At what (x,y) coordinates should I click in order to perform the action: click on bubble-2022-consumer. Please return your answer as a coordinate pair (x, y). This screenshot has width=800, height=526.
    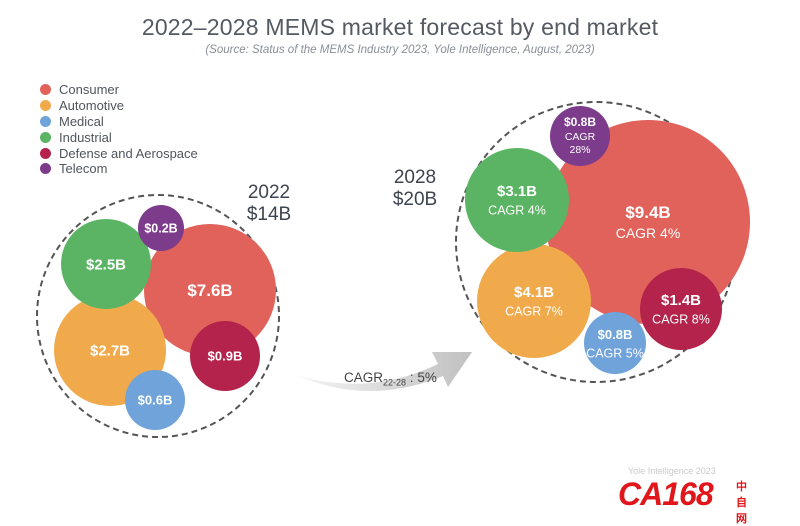
    Looking at the image, I should click on (210, 290).